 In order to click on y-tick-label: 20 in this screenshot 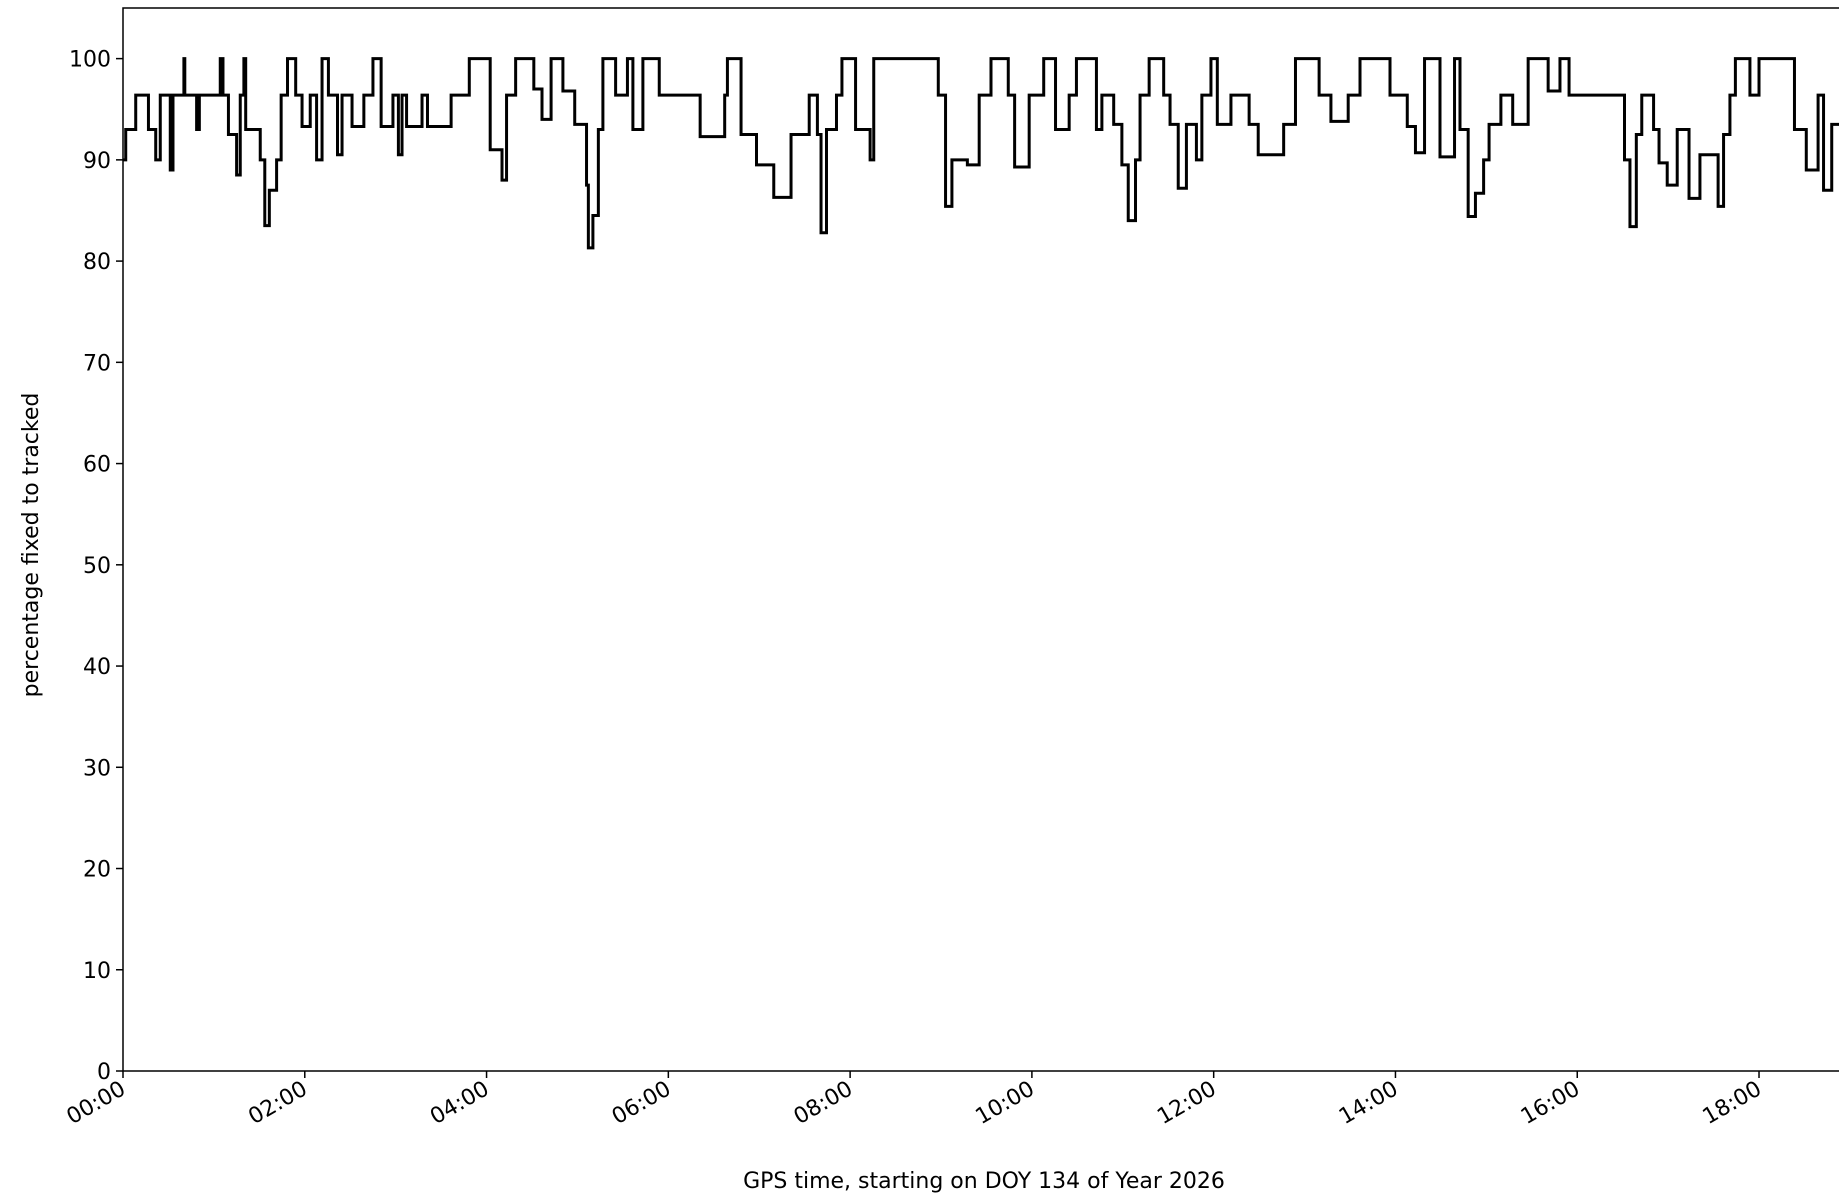, I will do `click(97, 870)`.